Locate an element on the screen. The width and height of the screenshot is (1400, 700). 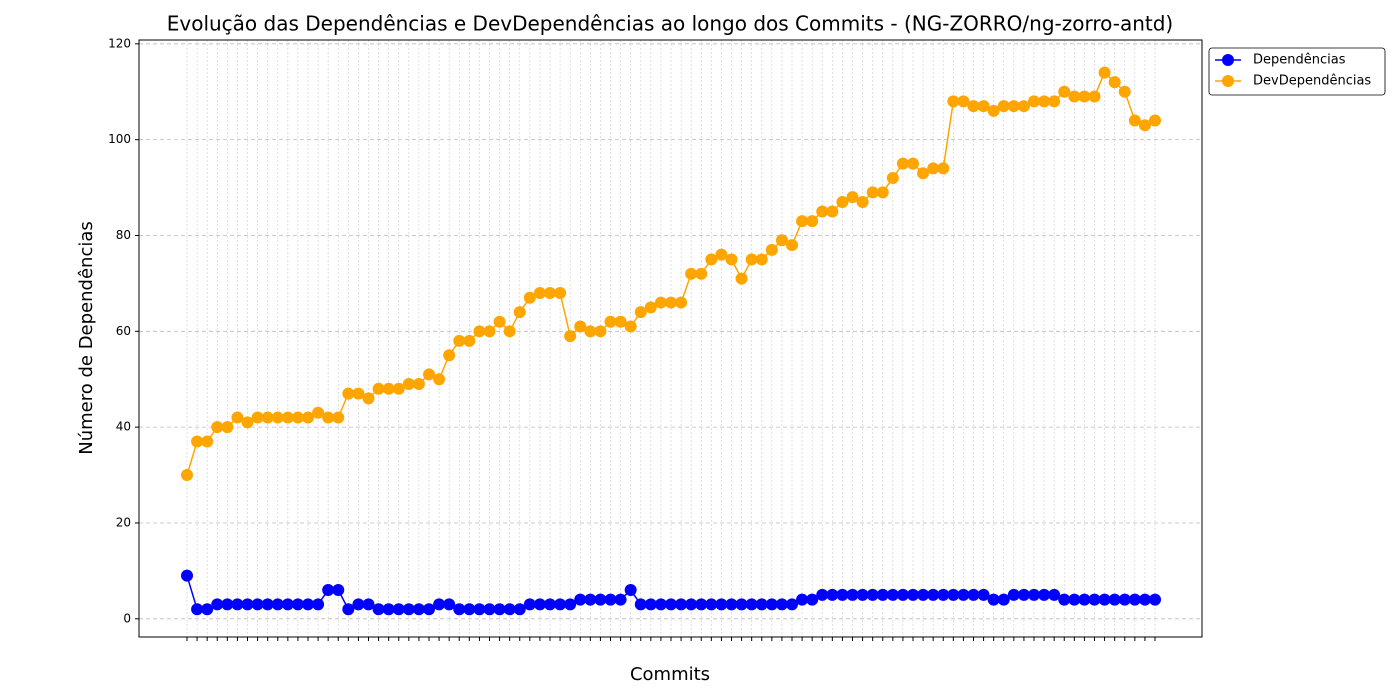
y-tick-label: 20 is located at coordinates (123, 522).